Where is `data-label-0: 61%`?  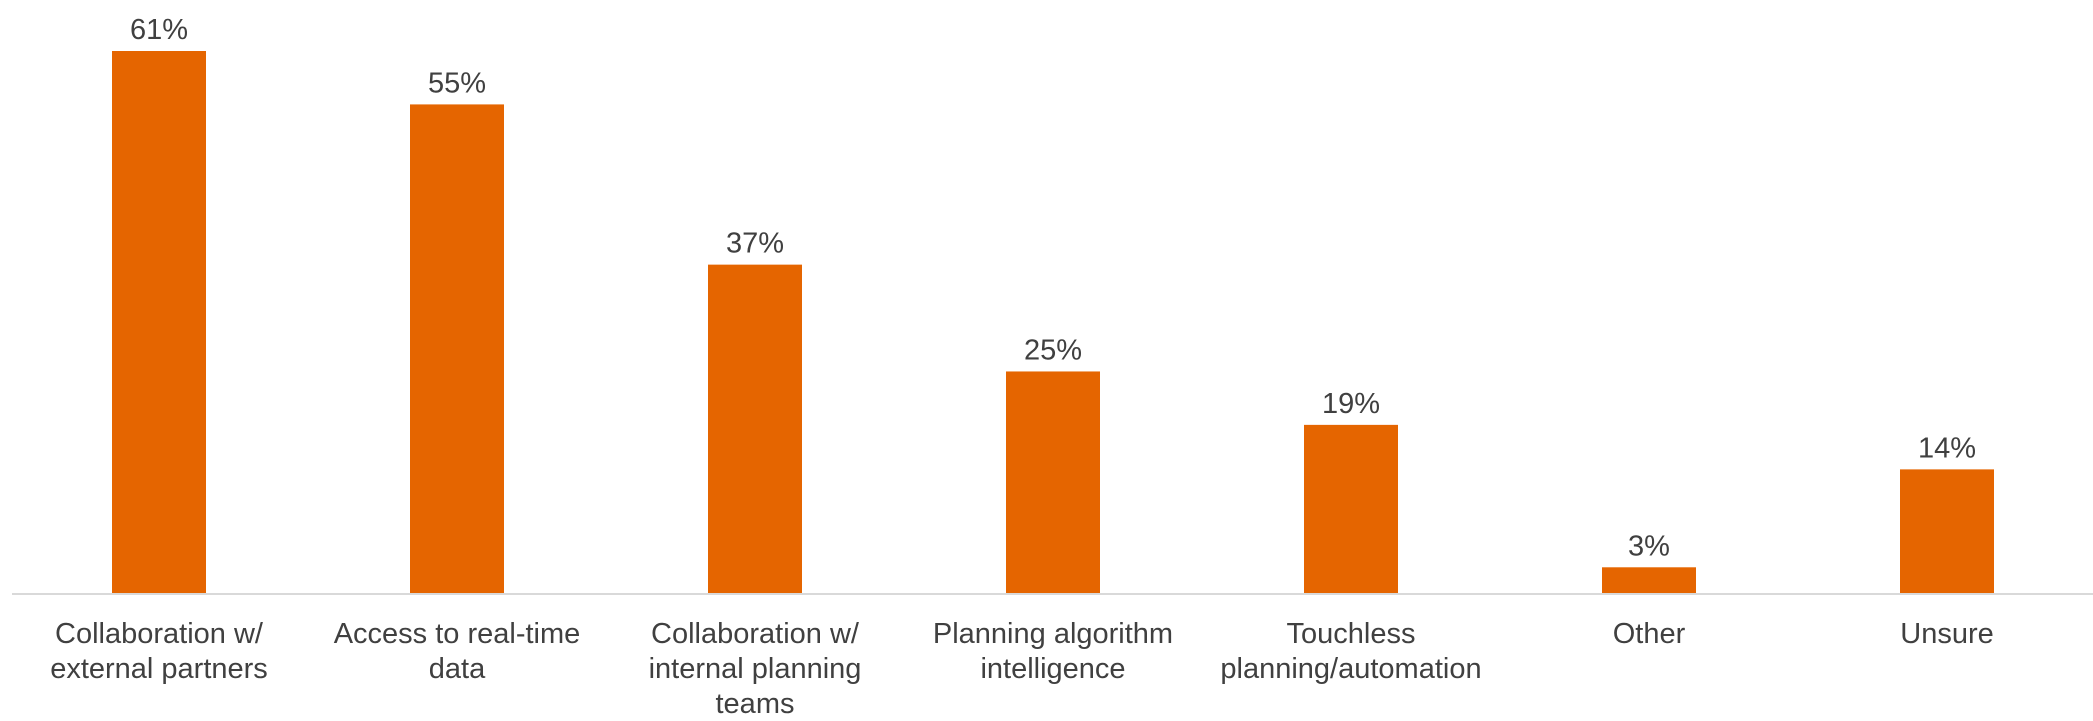
data-label-0: 61% is located at coordinates (159, 30).